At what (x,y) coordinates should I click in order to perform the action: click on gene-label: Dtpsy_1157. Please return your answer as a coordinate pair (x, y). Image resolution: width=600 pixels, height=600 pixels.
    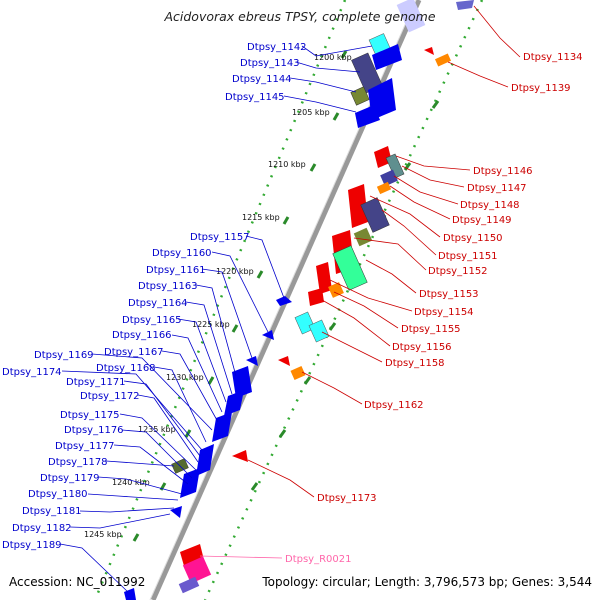
    Looking at the image, I should click on (220, 237).